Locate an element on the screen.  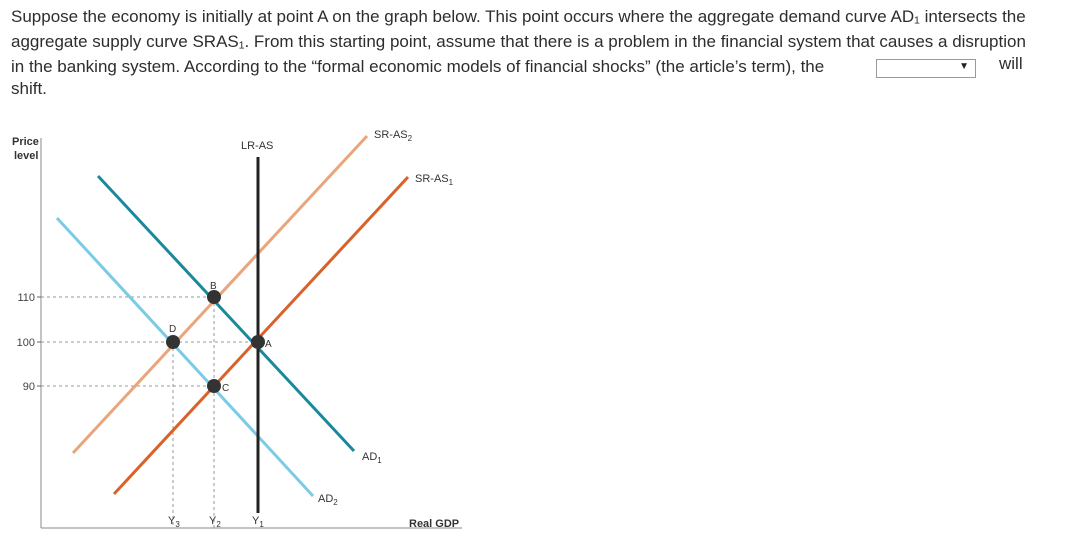
sras2-label: SR-AS2 is located at coordinates (393, 136).